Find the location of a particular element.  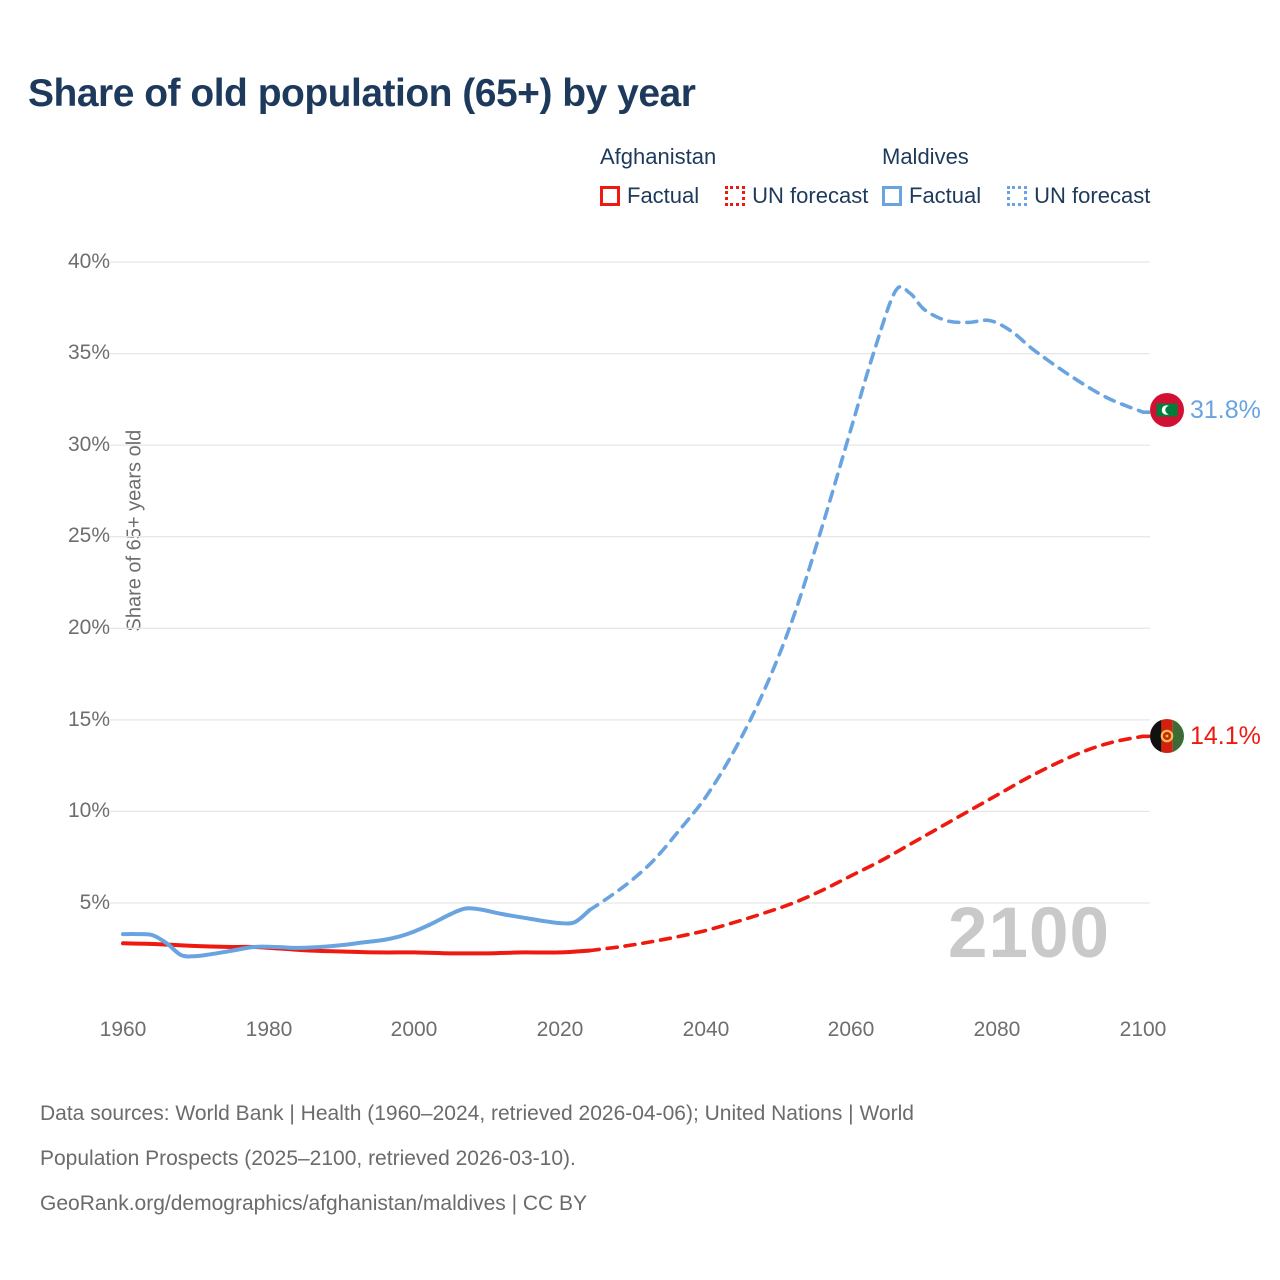

afghanistan-flag-icon is located at coordinates (1167, 736).